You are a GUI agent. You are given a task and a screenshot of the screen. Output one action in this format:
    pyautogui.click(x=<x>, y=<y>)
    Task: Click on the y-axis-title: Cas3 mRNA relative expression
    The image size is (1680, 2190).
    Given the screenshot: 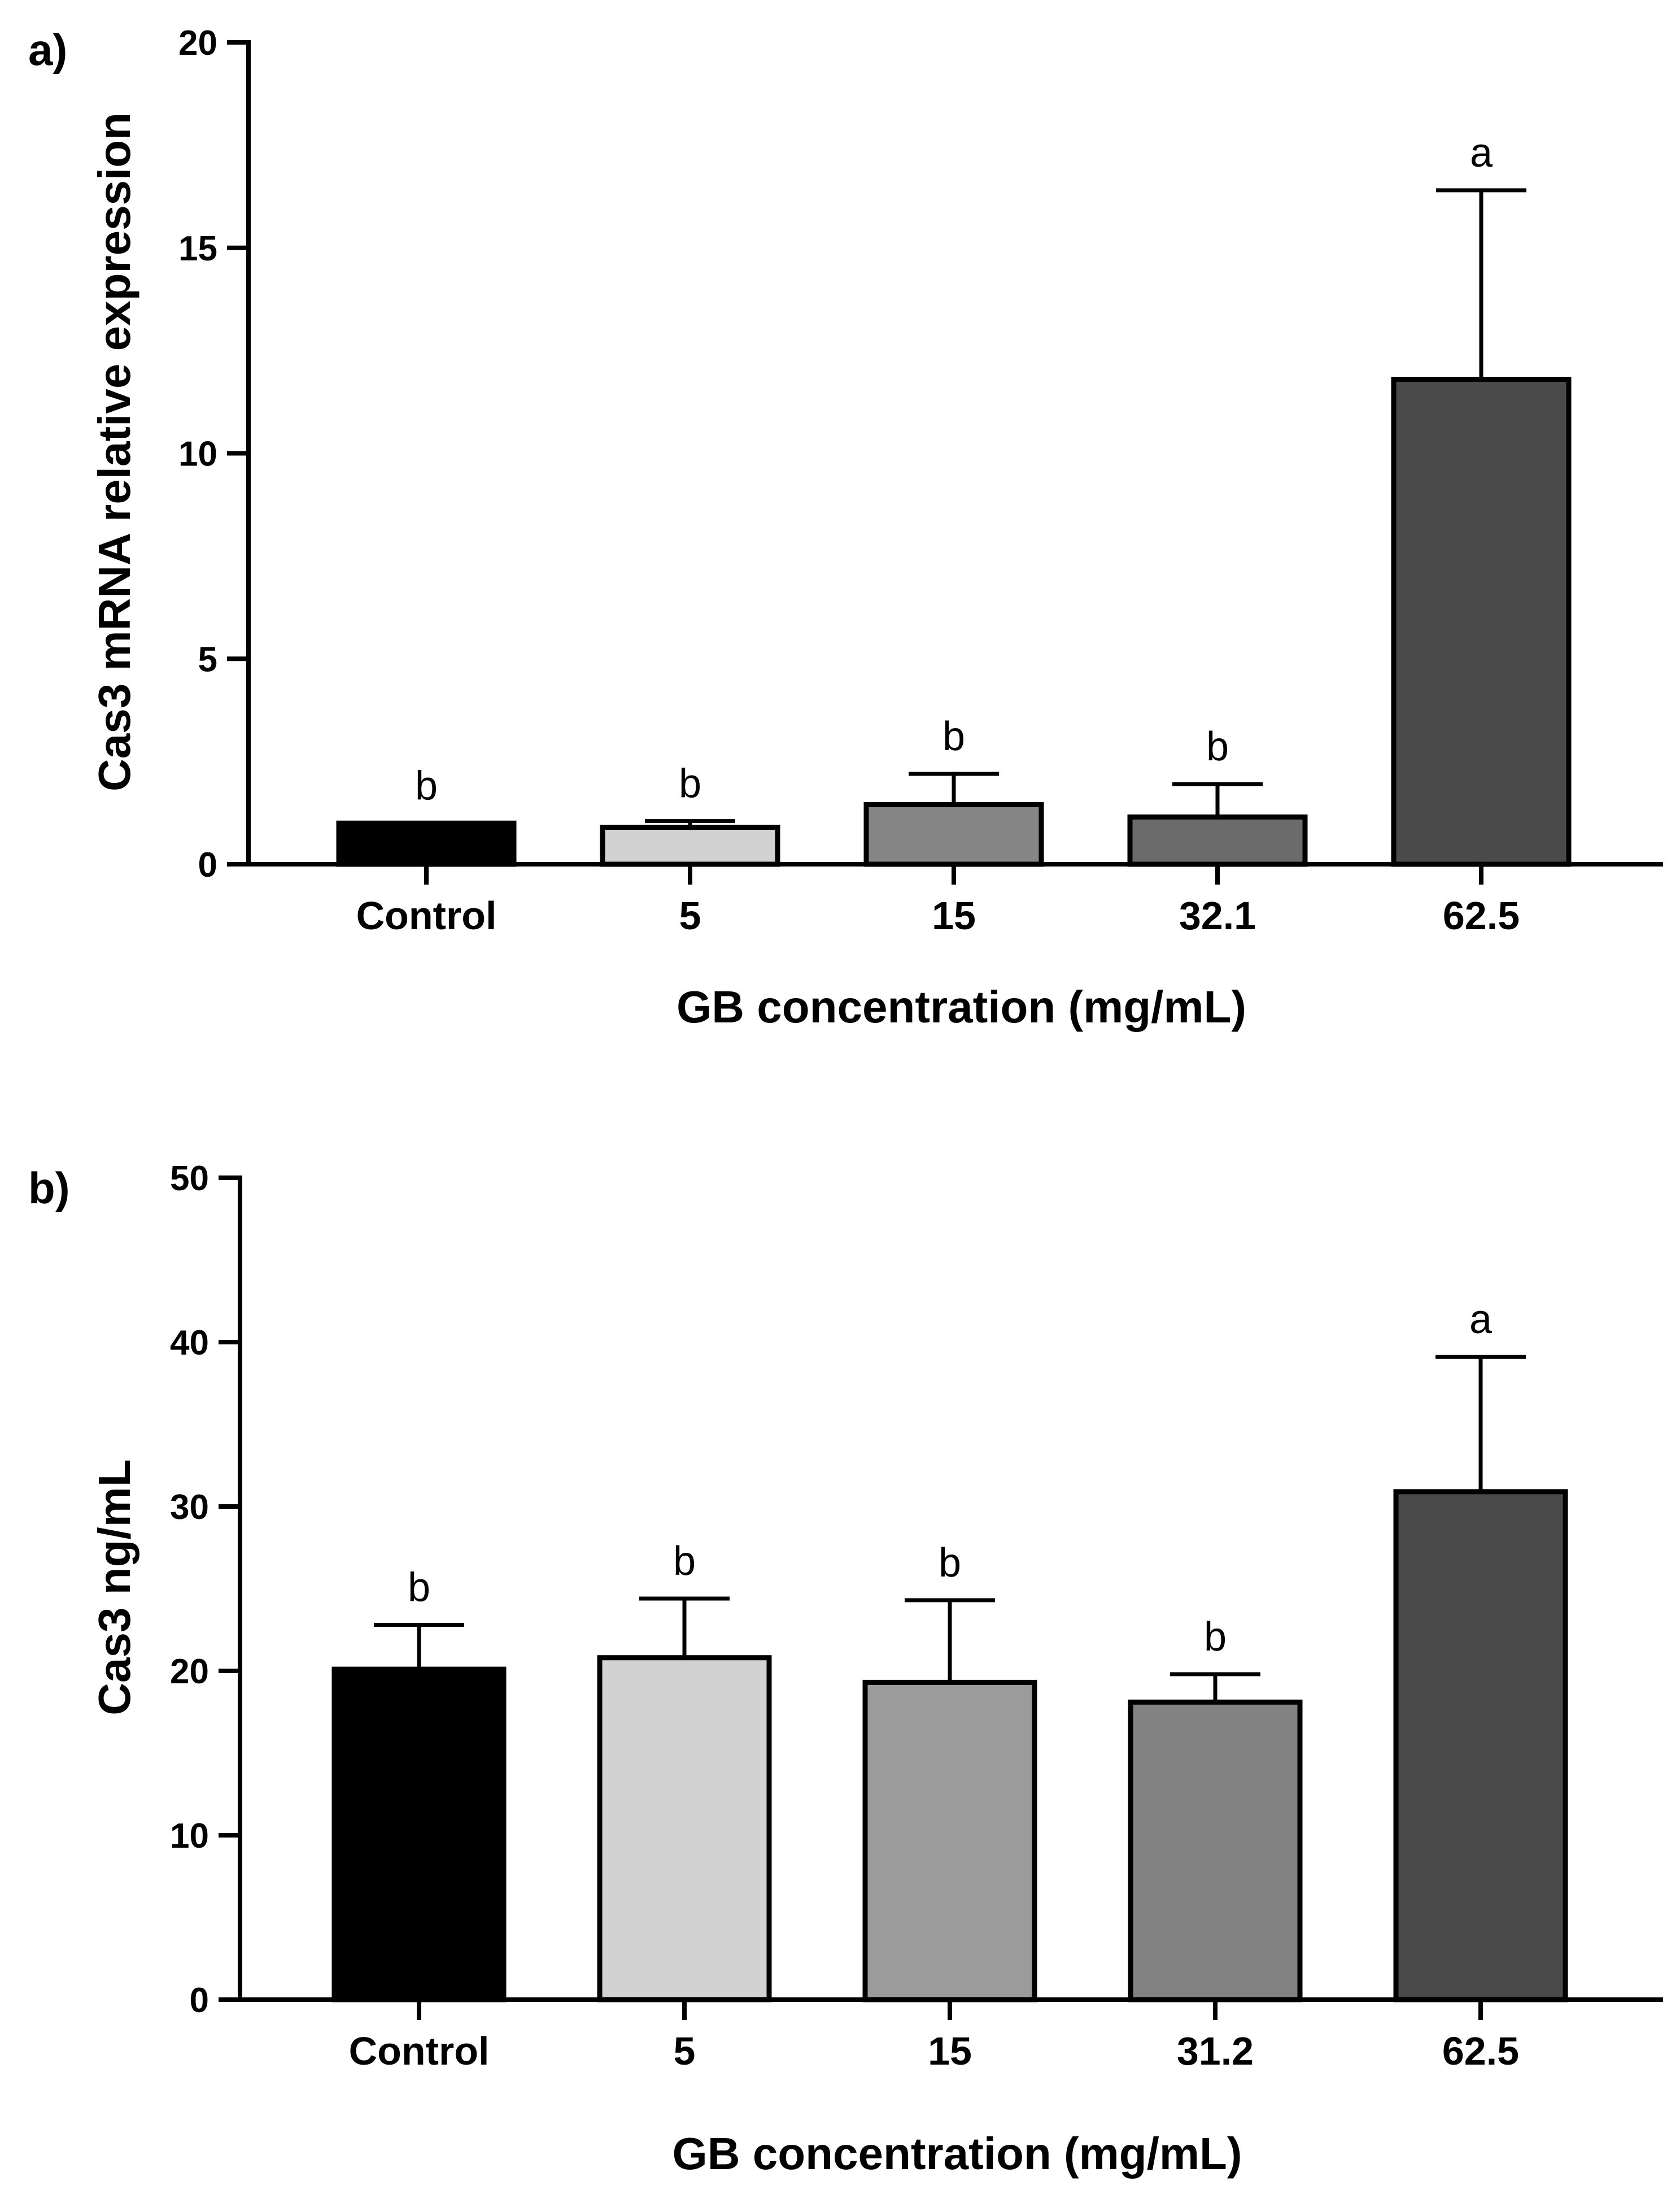 What is the action you would take?
    pyautogui.click(x=114, y=451)
    